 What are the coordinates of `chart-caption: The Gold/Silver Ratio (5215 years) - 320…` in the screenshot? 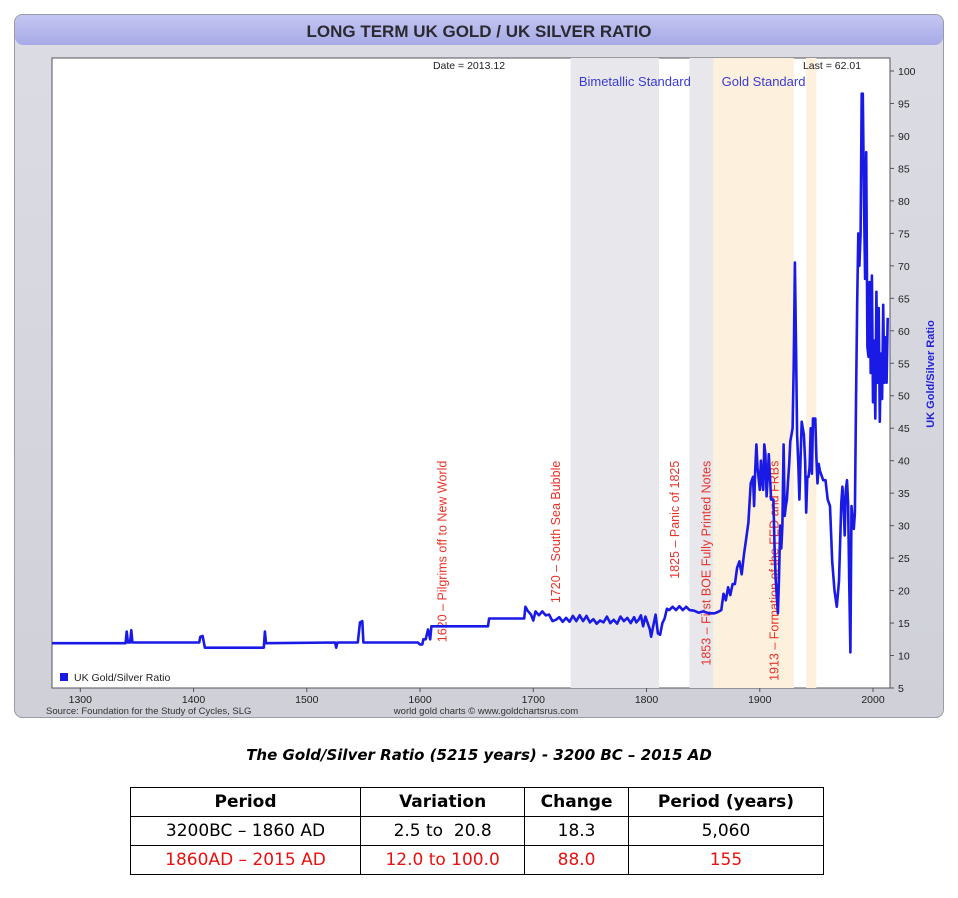 It's located at (479, 755).